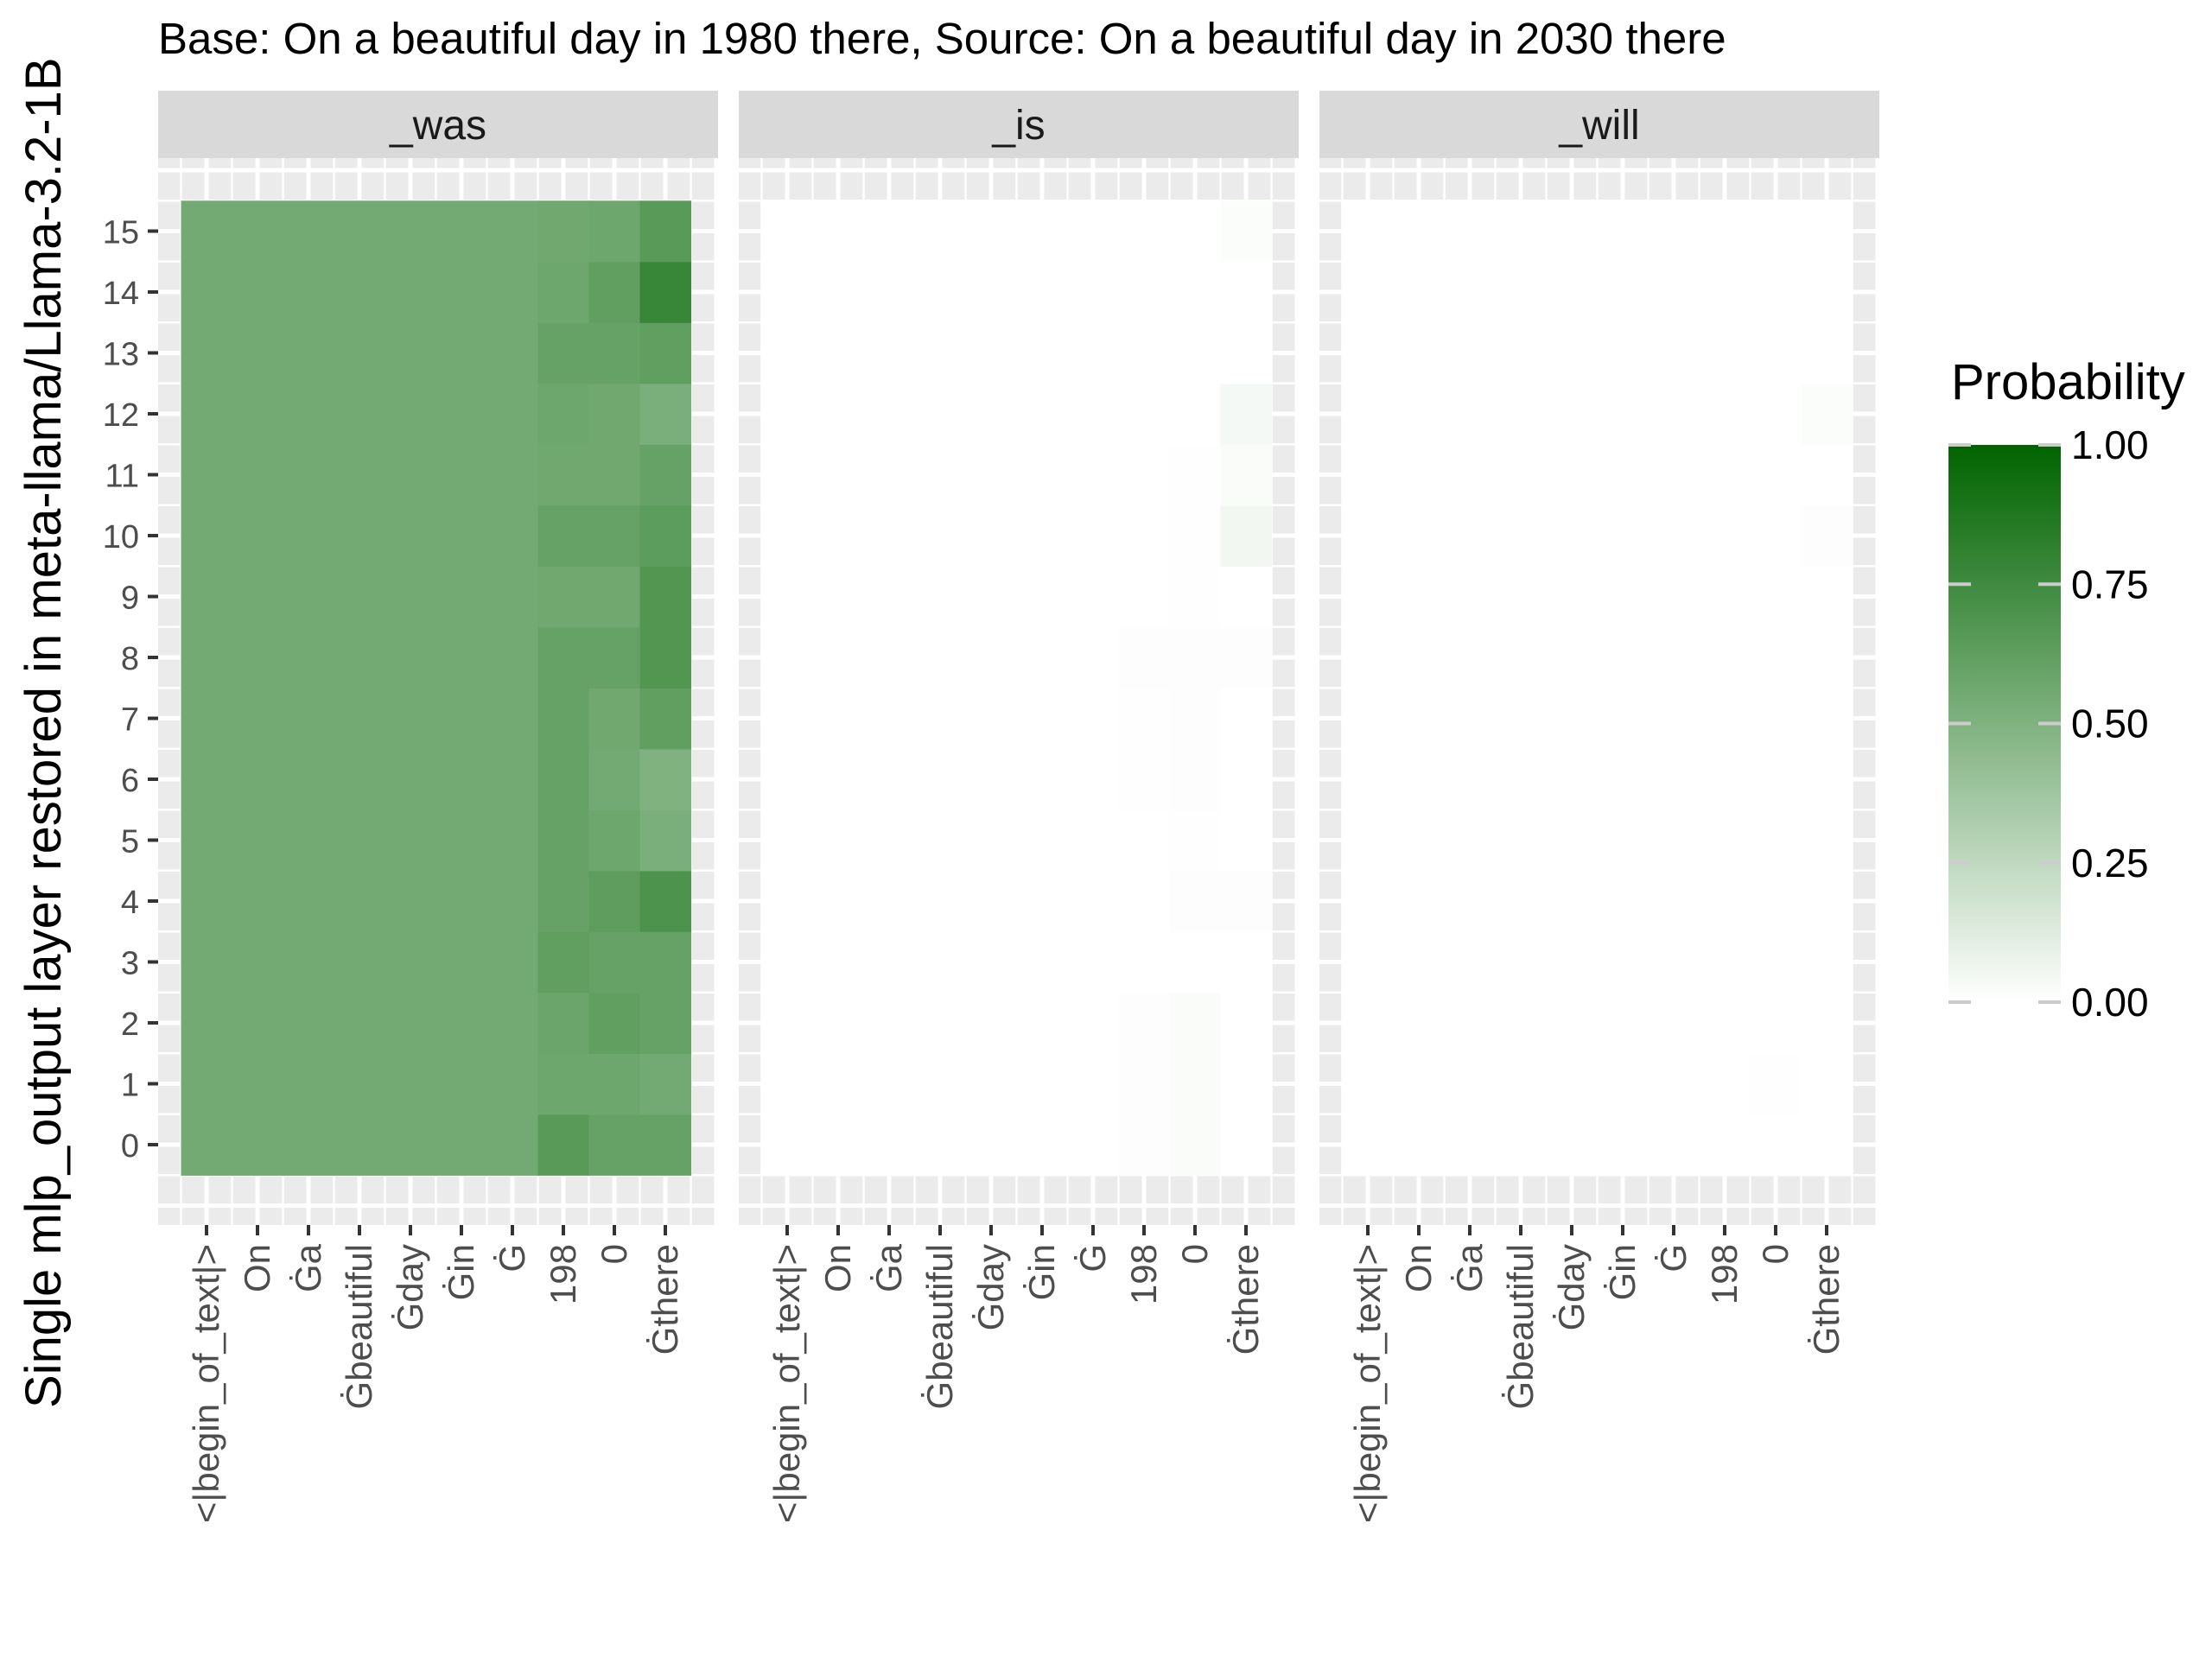 This screenshot has height=1663, width=2212. What do you see at coordinates (1367, 1384) in the screenshot?
I see `x-tick-label: <|begin_of_text|>` at bounding box center [1367, 1384].